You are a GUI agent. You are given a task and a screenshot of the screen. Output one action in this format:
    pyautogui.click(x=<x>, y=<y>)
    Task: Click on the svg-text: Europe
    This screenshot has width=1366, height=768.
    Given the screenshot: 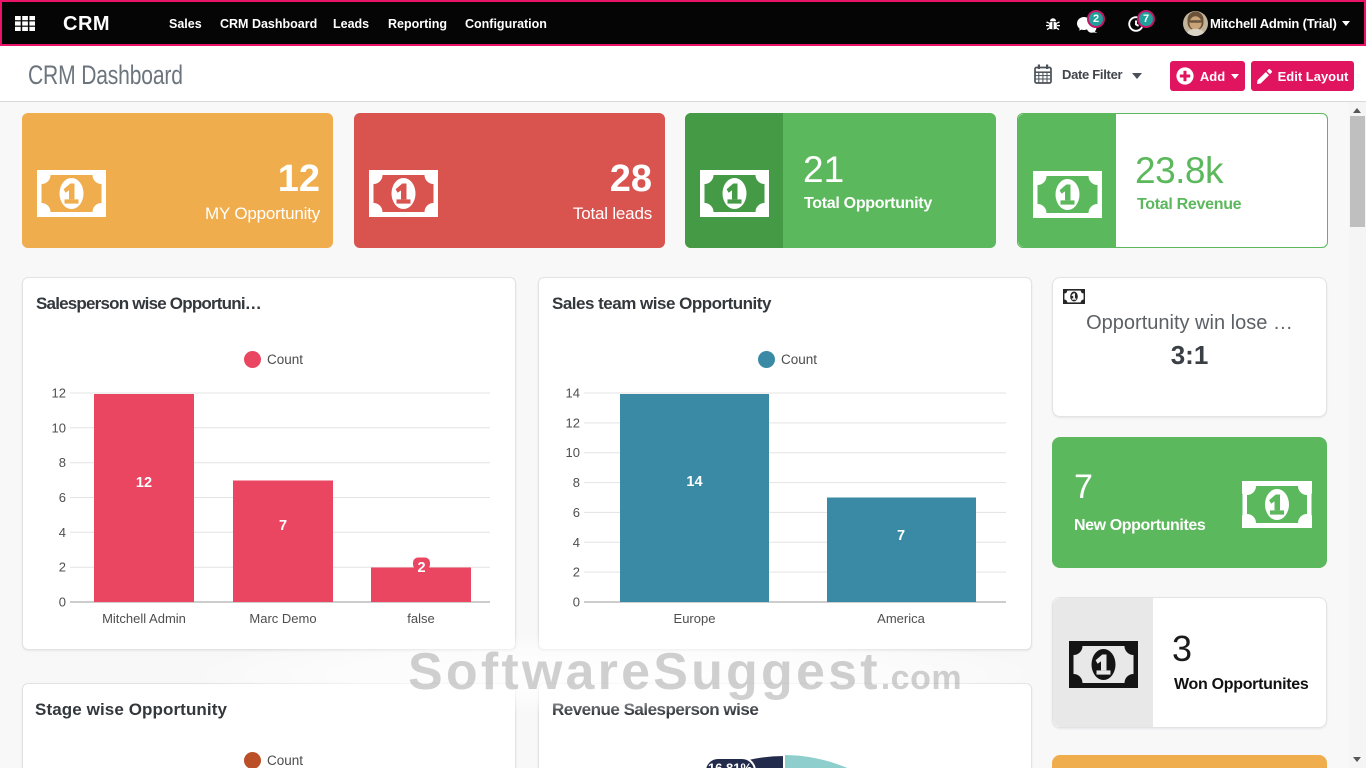 What is the action you would take?
    pyautogui.click(x=695, y=618)
    